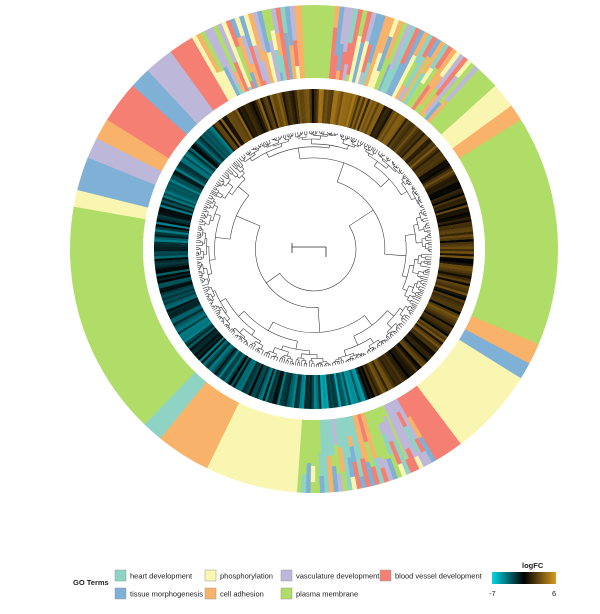 This screenshot has height=614, width=600. I want to click on logfc-colorbar: logFC -7 6, so click(522, 579).